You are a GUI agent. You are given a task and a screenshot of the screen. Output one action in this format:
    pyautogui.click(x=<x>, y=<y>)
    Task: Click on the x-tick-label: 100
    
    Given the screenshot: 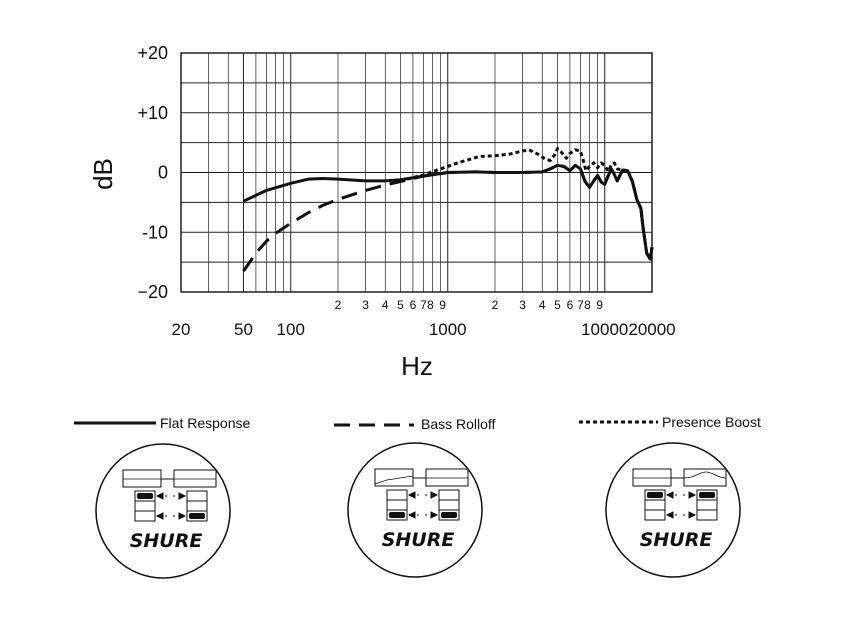 What is the action you would take?
    pyautogui.click(x=291, y=329)
    